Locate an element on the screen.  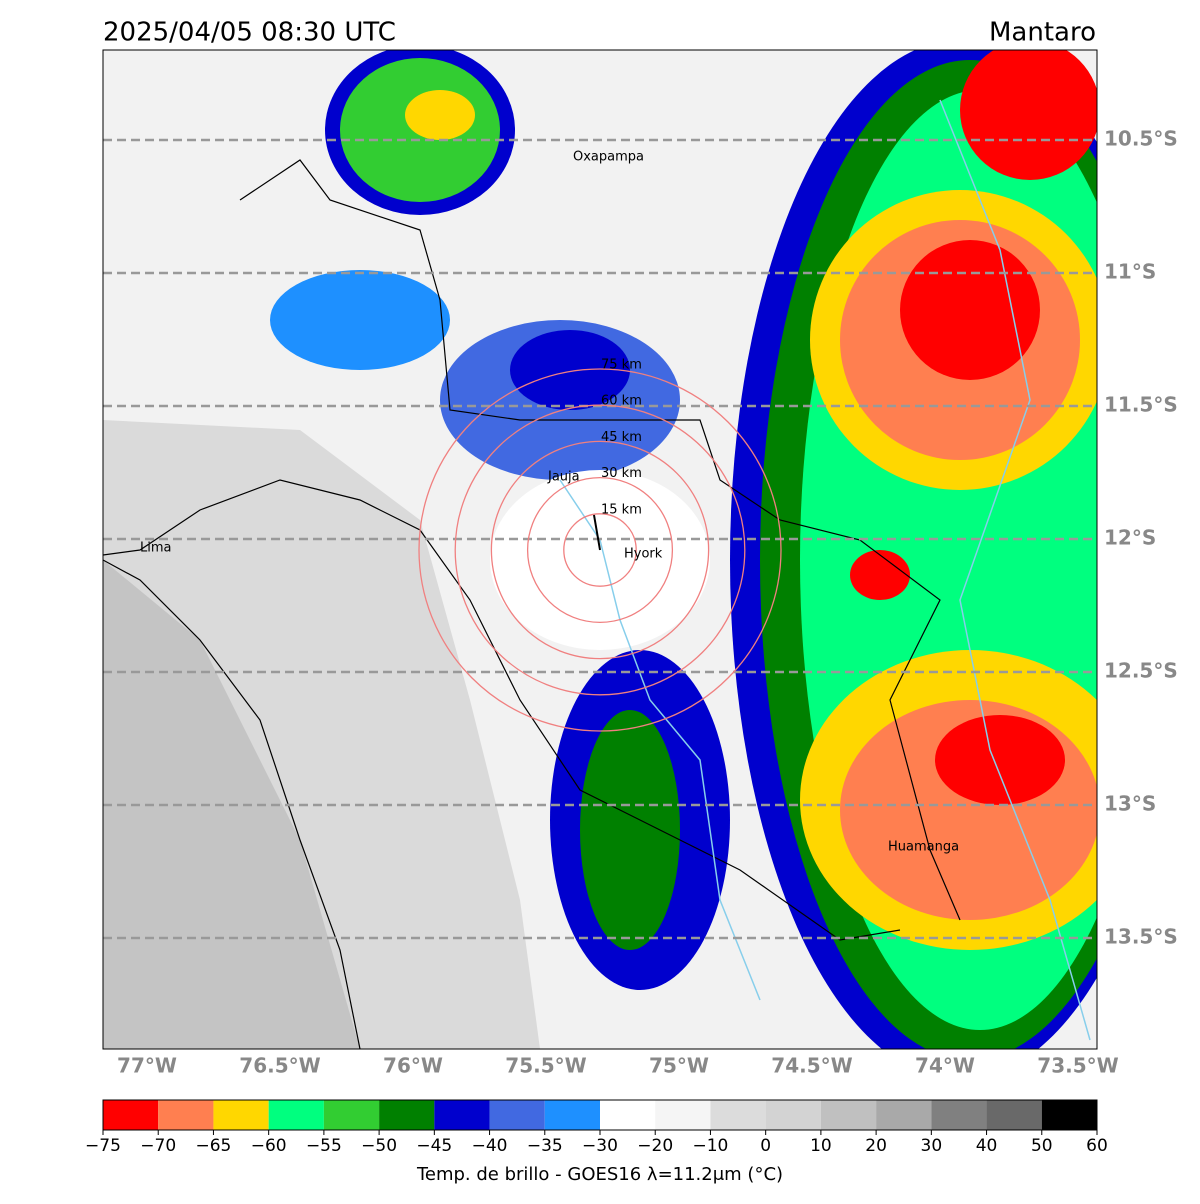
colorbar-tick-label: −50 is located at coordinates (379, 1146).